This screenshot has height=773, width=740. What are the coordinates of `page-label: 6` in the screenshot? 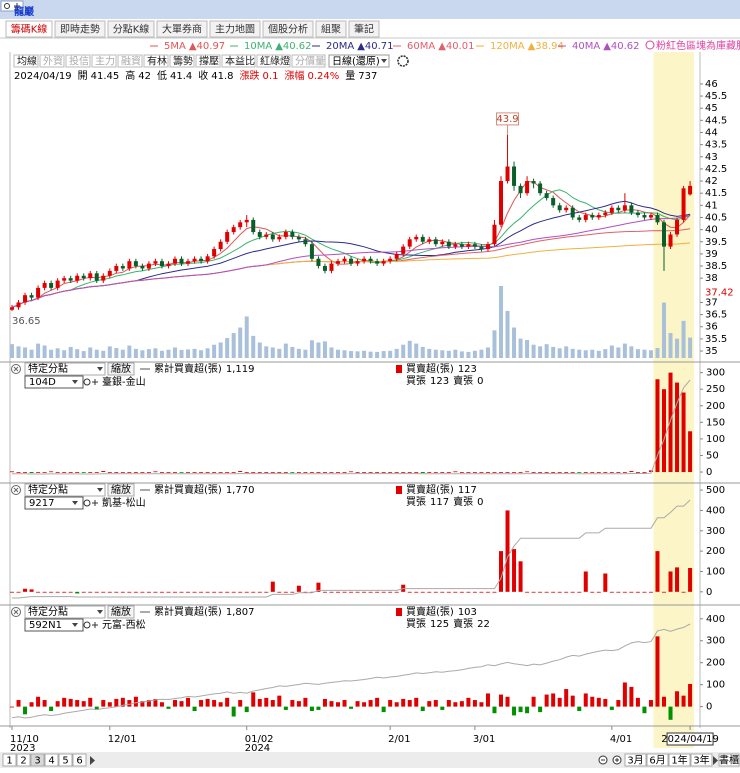 It's located at (79, 761).